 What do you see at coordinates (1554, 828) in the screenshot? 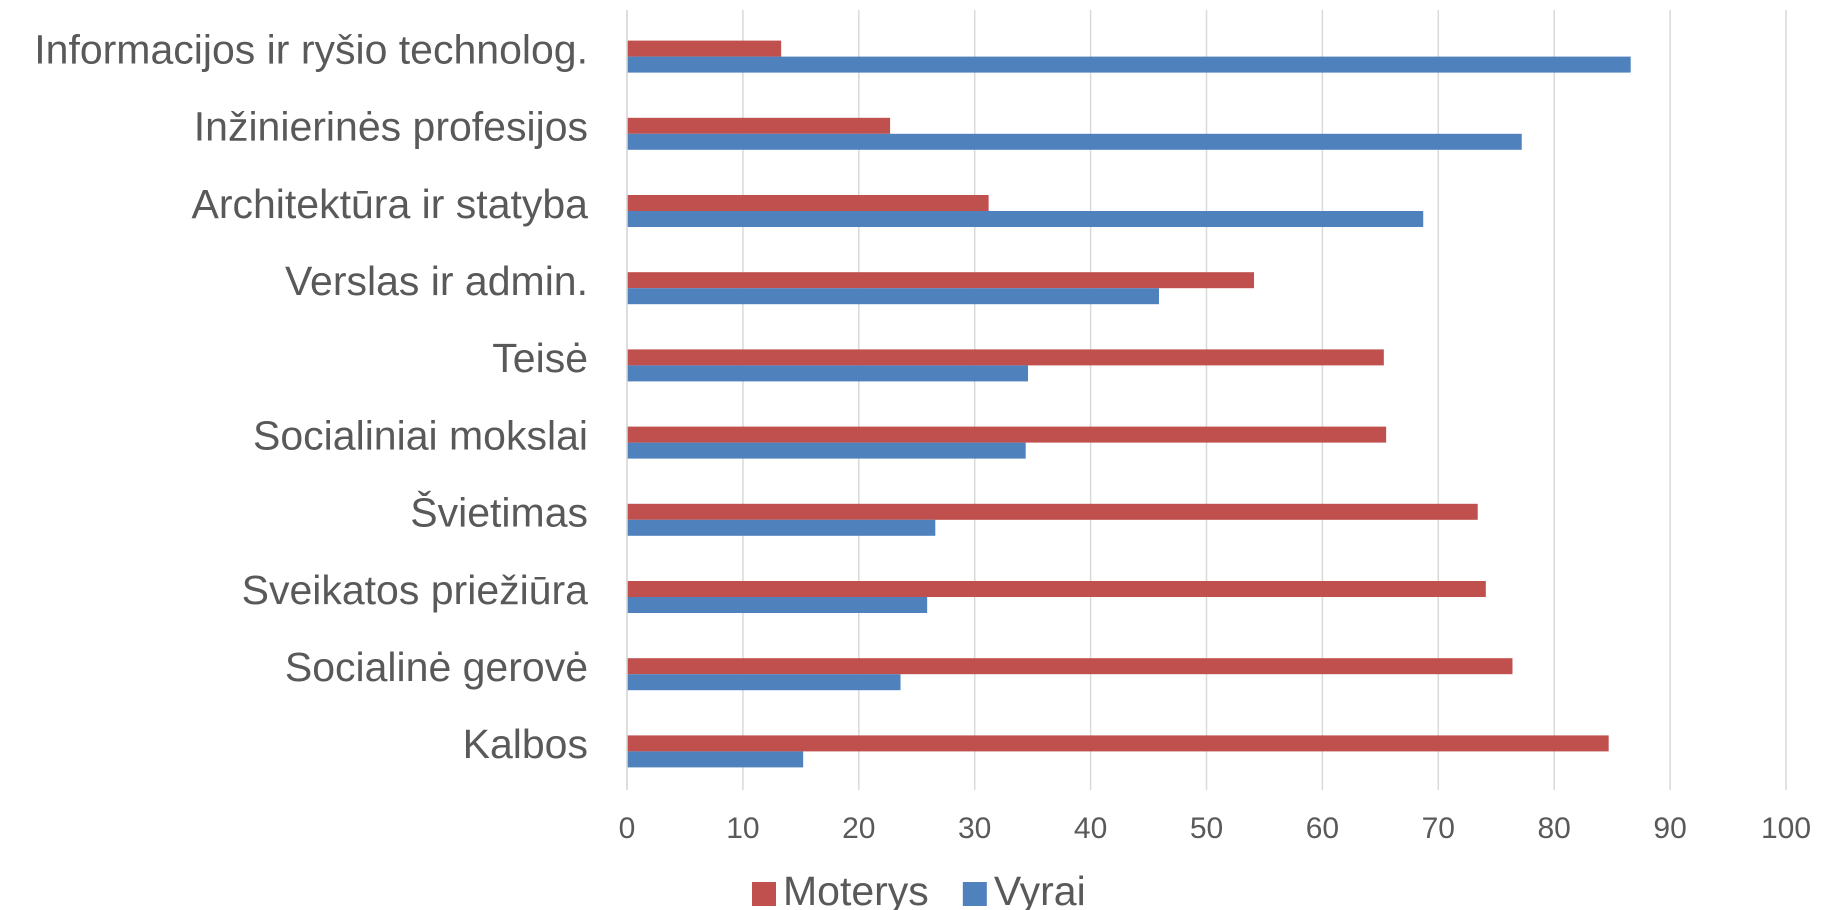
I see `x-tick-label: 80` at bounding box center [1554, 828].